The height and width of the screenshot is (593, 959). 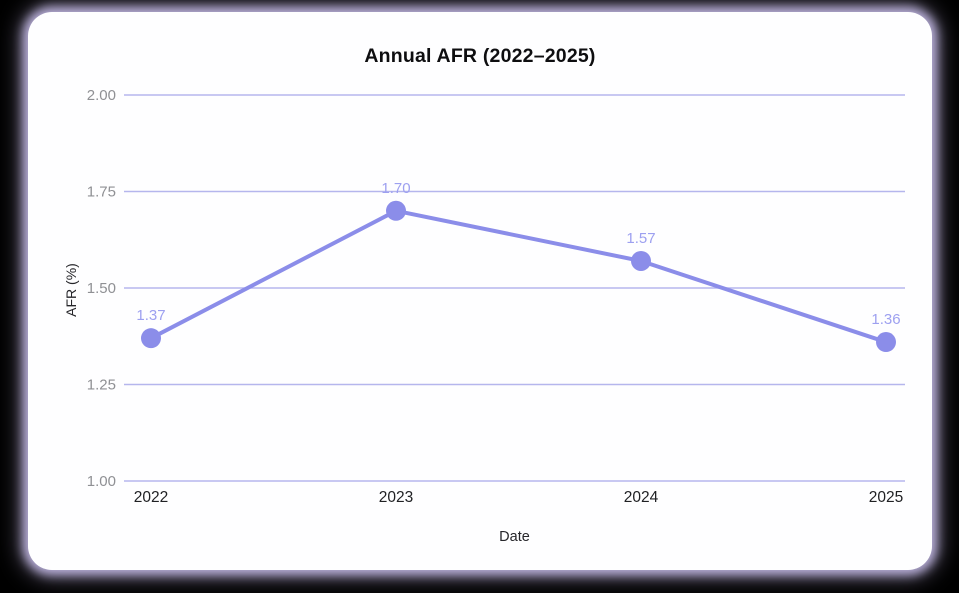 I want to click on y-tick-label: 1.00, so click(x=101, y=481).